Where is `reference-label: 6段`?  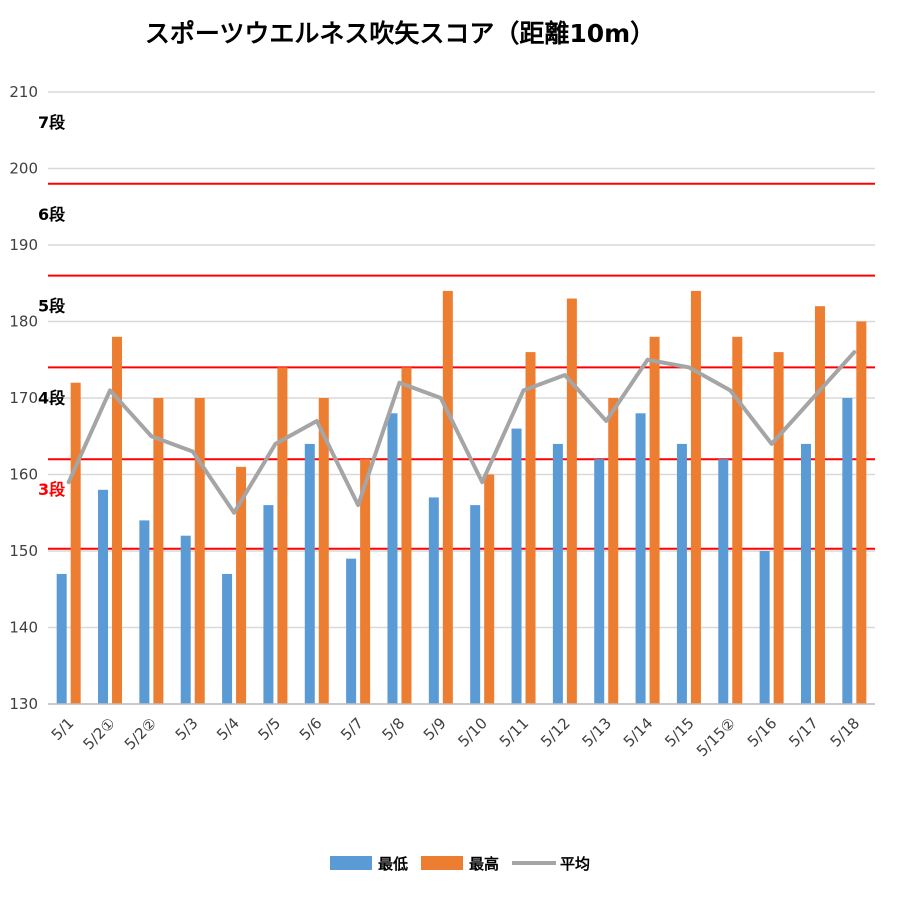 reference-label: 6段 is located at coordinates (52, 214).